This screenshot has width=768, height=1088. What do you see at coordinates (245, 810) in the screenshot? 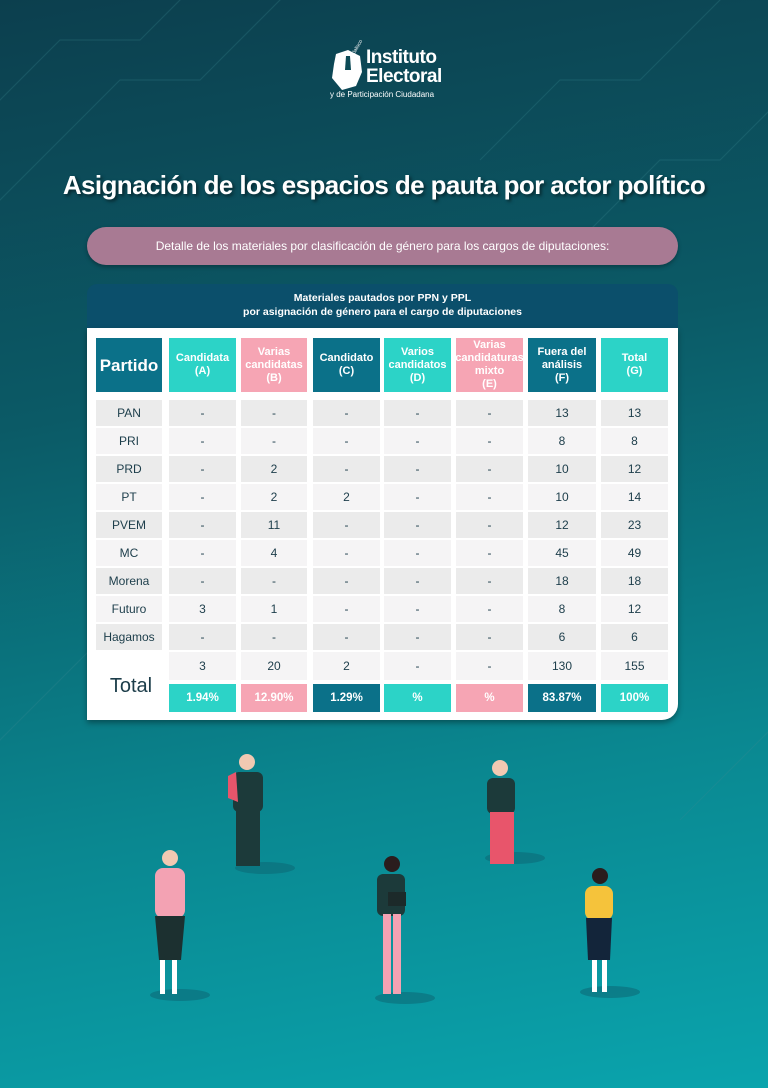
I see `man-with-jacket-figure` at bounding box center [245, 810].